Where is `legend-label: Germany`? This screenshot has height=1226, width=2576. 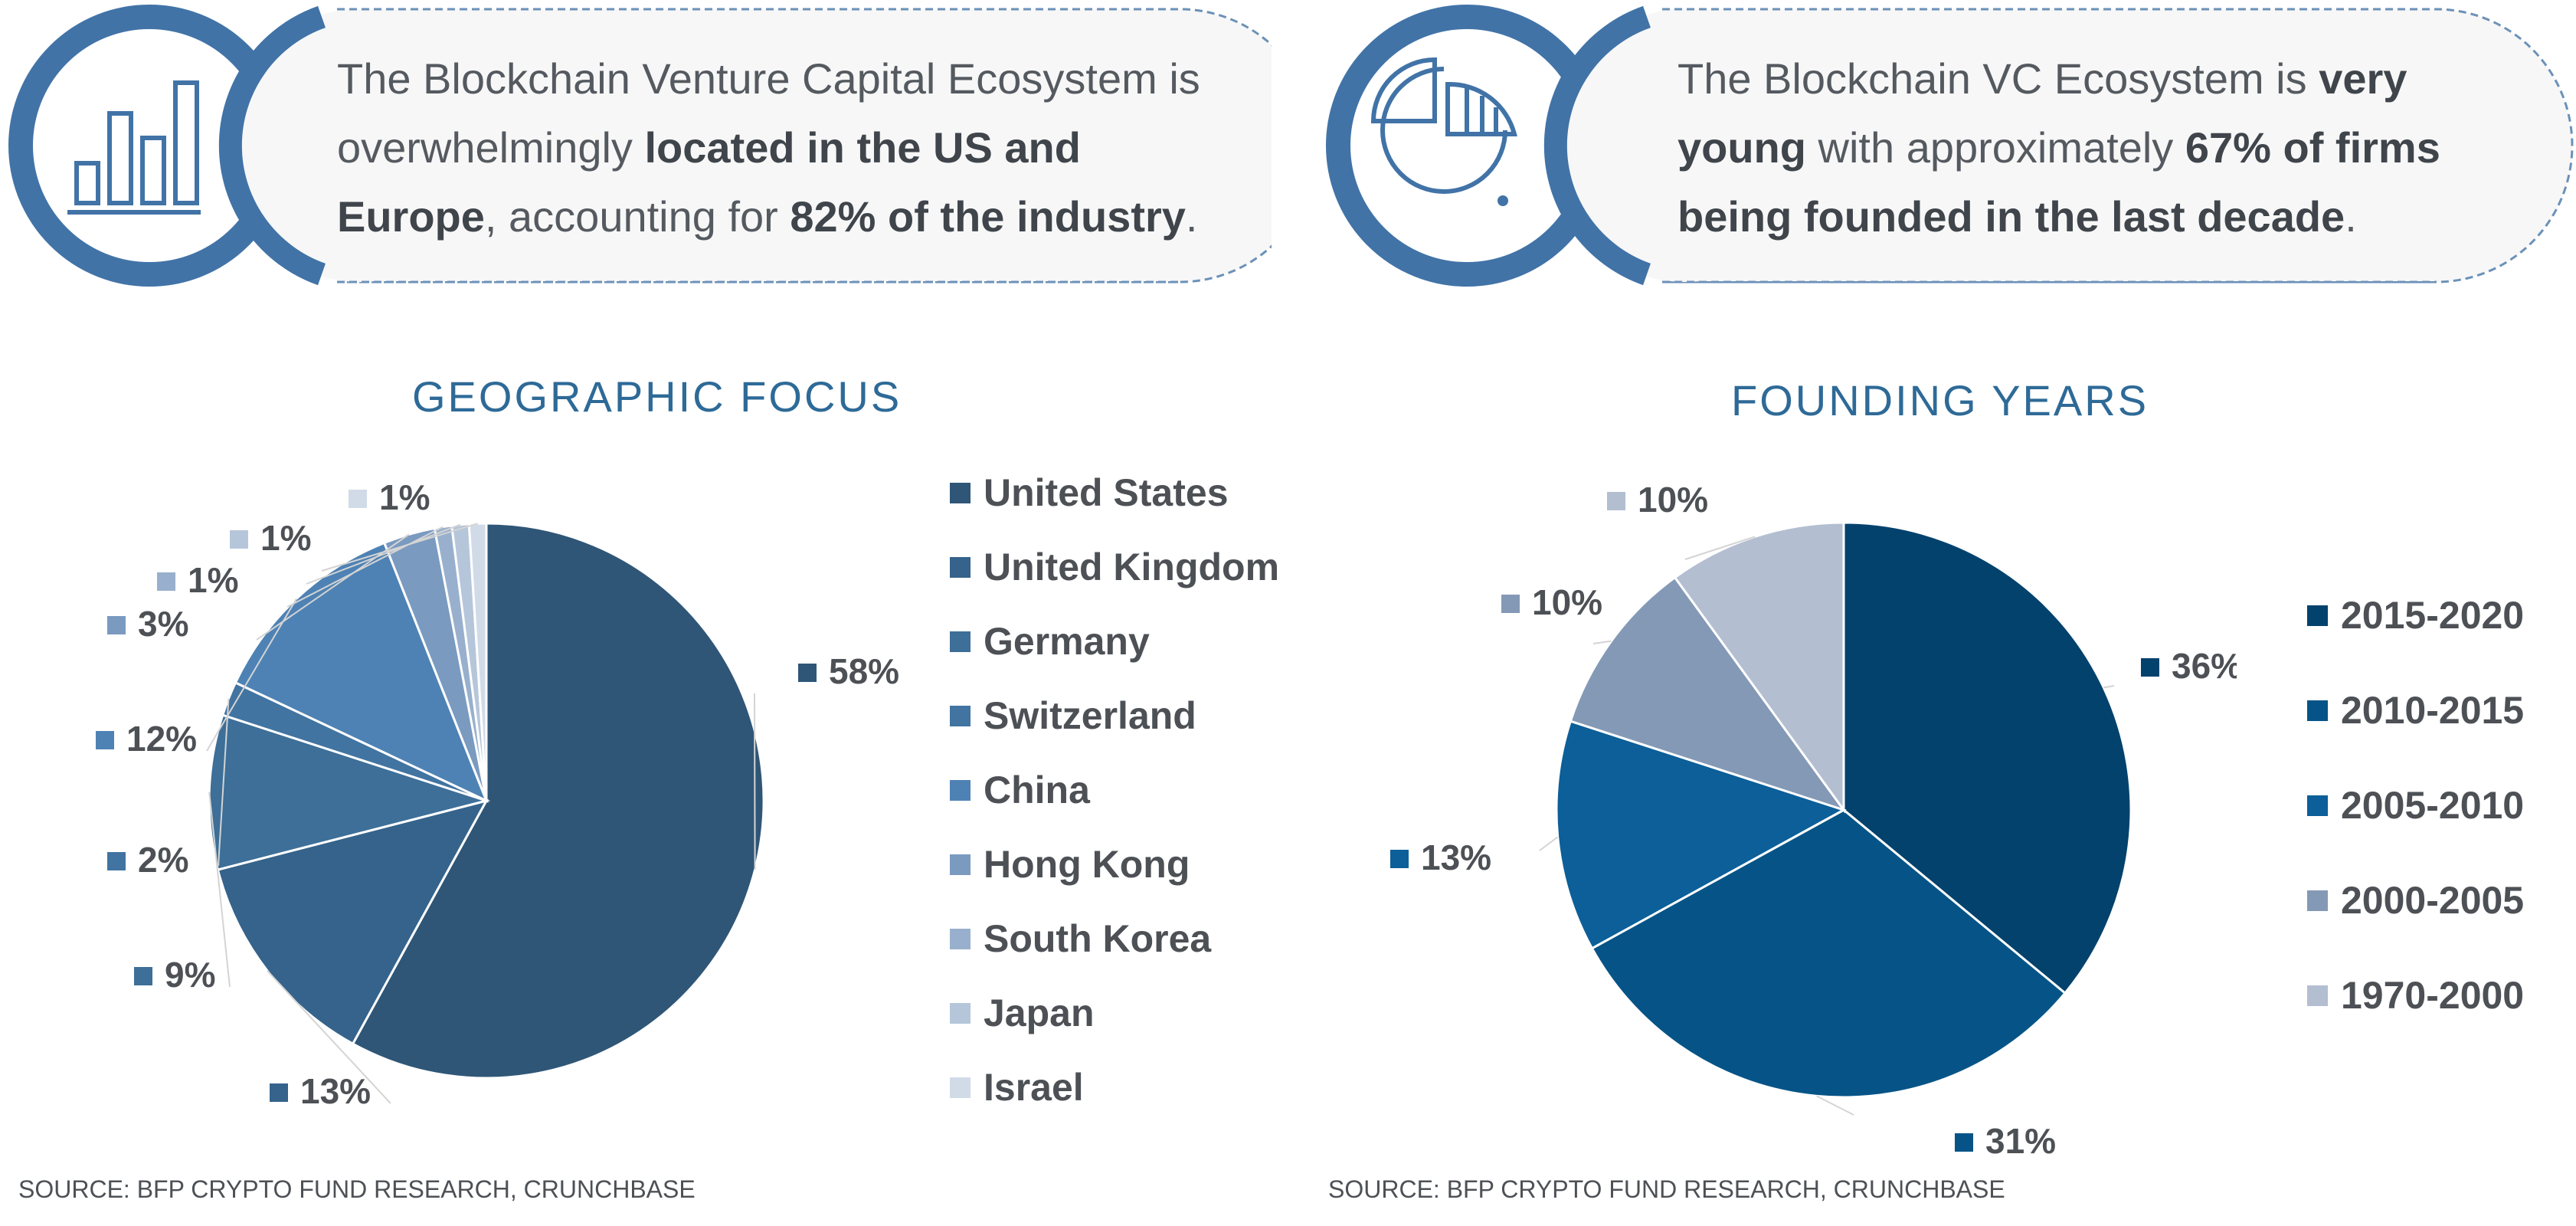 legend-label: Germany is located at coordinates (1067, 641).